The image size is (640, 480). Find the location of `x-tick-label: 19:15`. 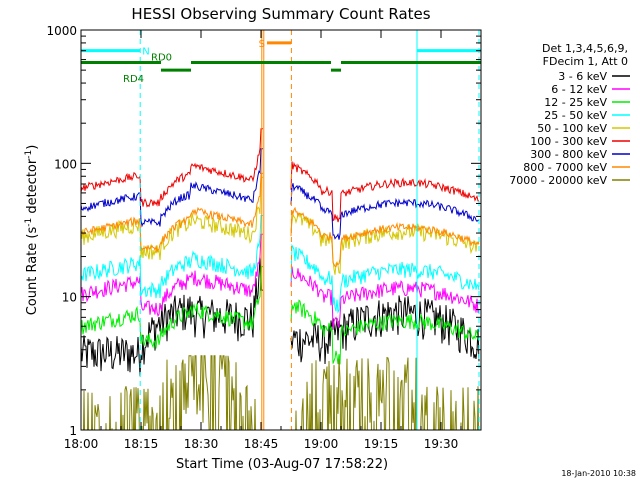

x-tick-label: 19:15 is located at coordinates (381, 444).